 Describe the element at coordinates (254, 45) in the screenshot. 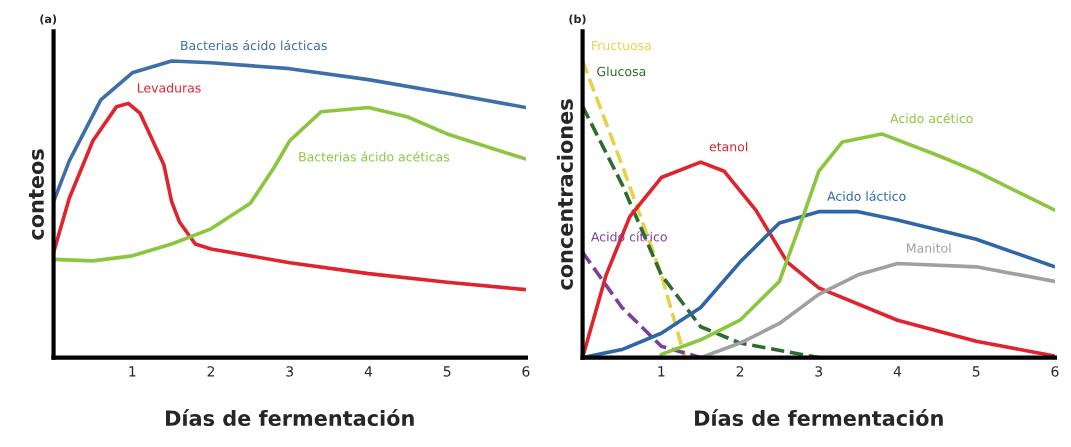

I see `series-label: Bacterias ácido lácticas` at that location.